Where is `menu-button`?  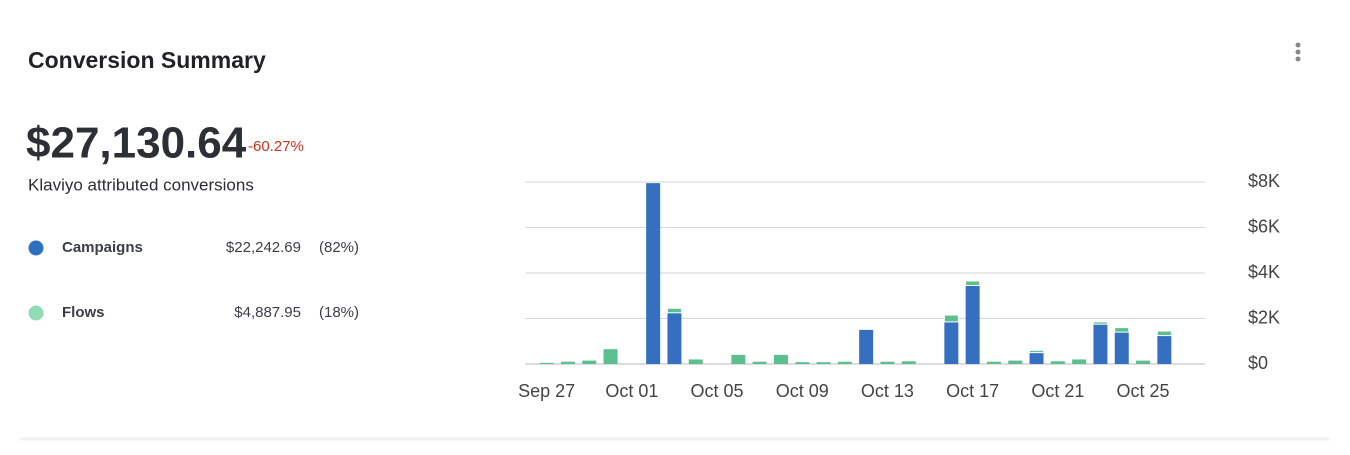
menu-button is located at coordinates (1298, 52).